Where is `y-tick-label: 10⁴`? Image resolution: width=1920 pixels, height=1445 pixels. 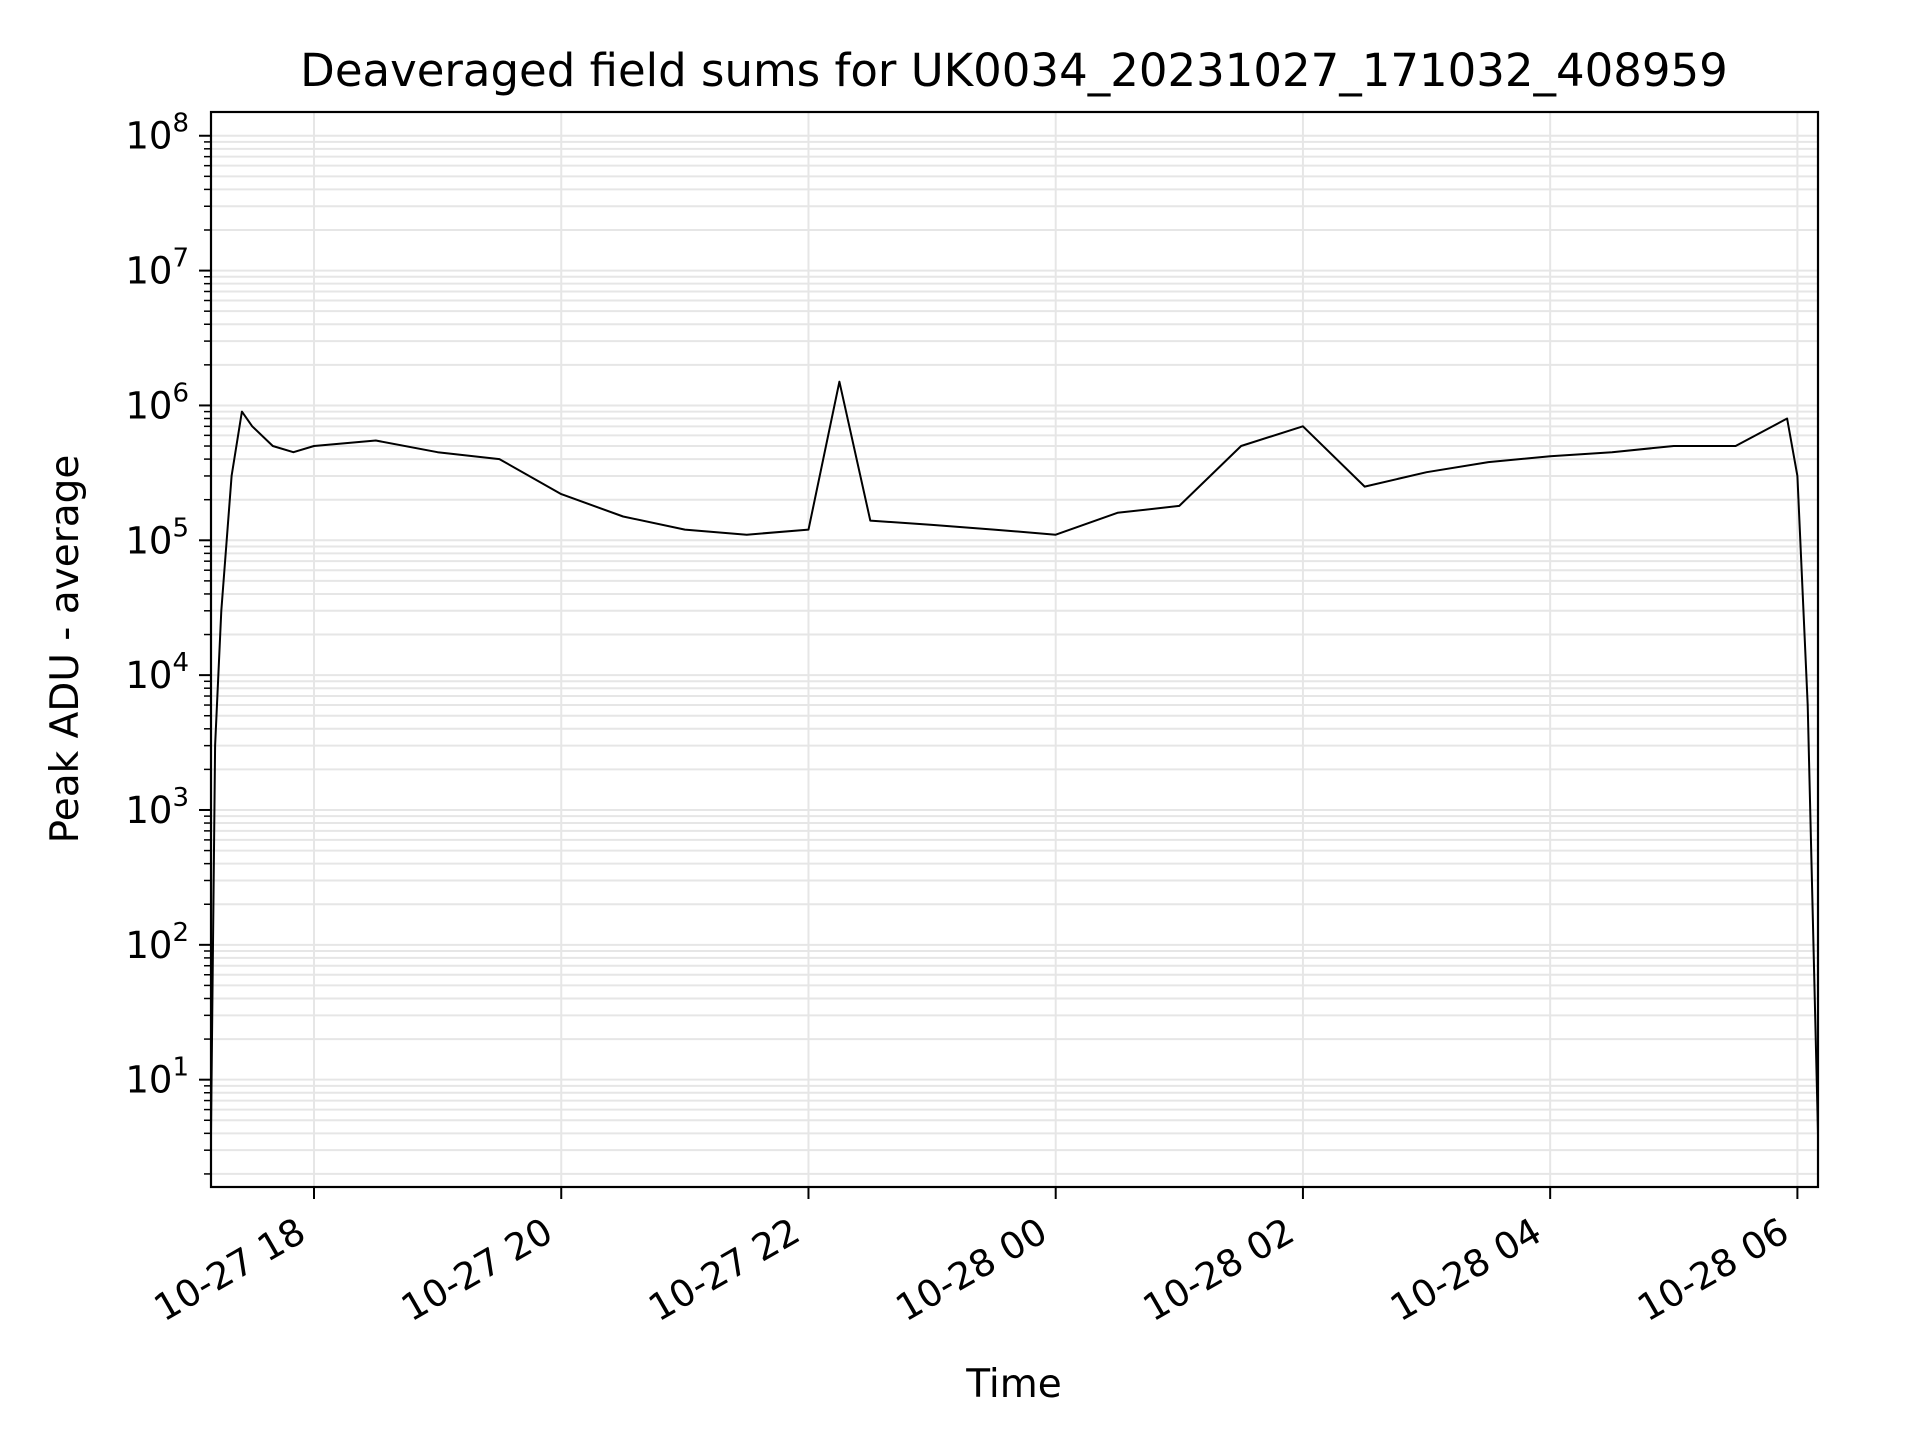 y-tick-label: 10⁴ is located at coordinates (157, 672).